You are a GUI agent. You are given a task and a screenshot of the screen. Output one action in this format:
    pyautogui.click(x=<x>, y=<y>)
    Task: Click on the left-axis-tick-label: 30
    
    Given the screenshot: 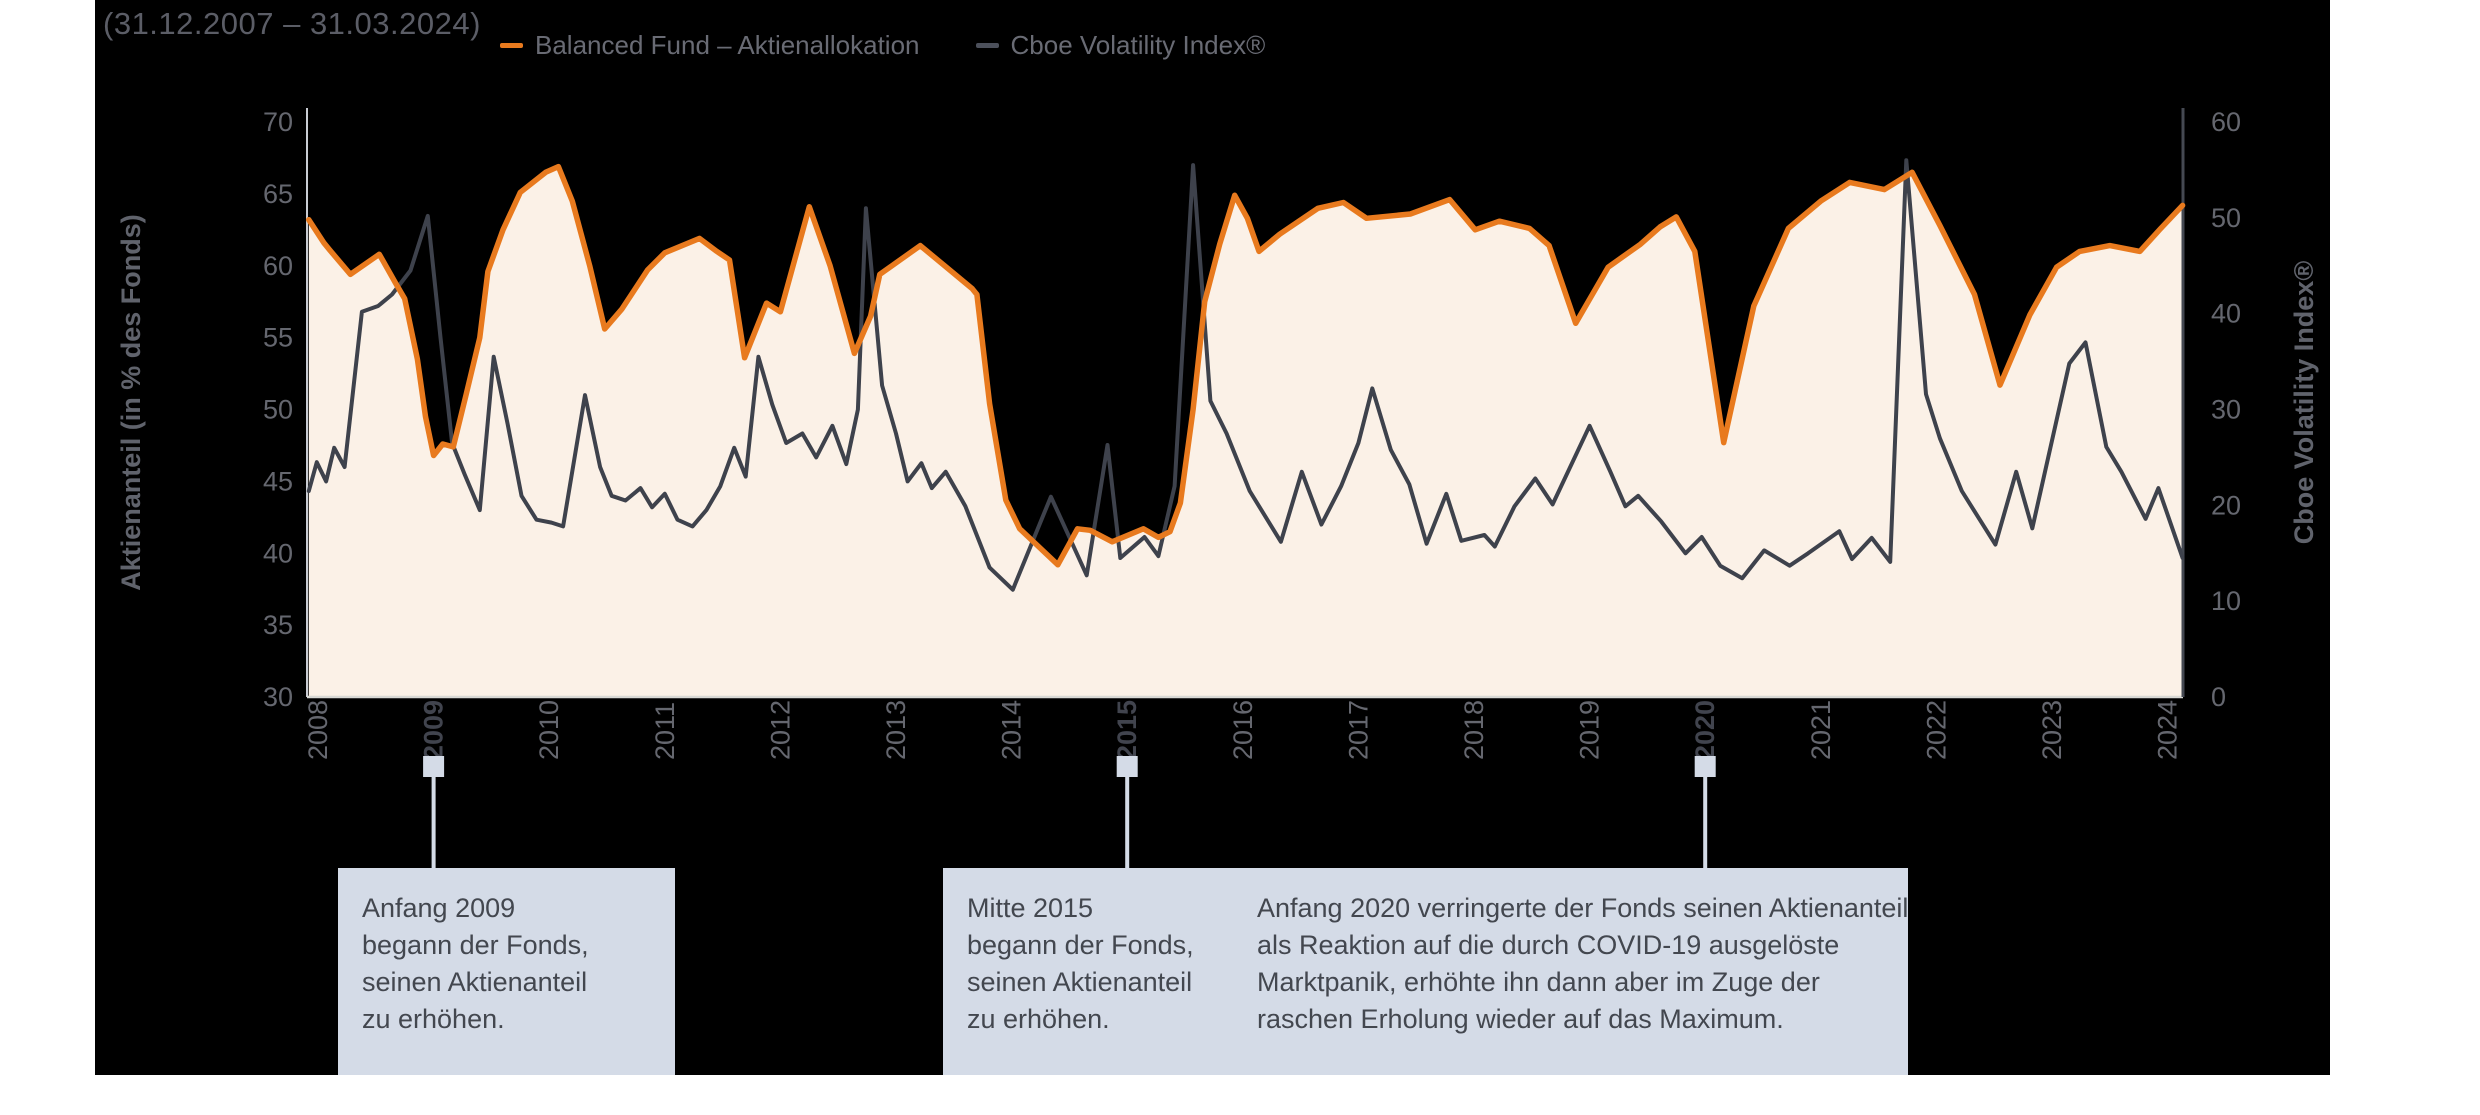 What is the action you would take?
    pyautogui.click(x=278, y=697)
    